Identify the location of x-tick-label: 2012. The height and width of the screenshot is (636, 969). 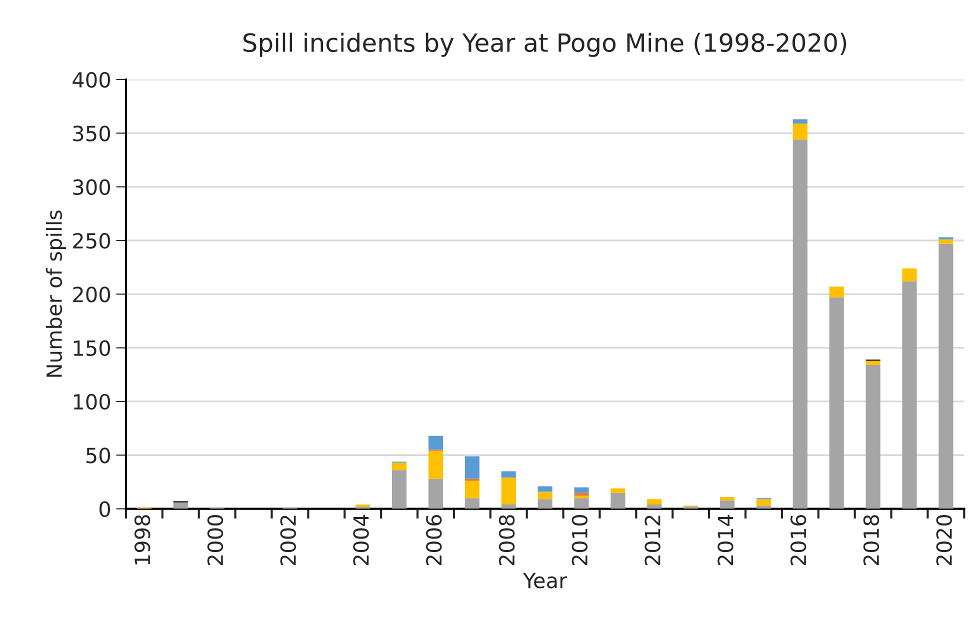
(652, 541).